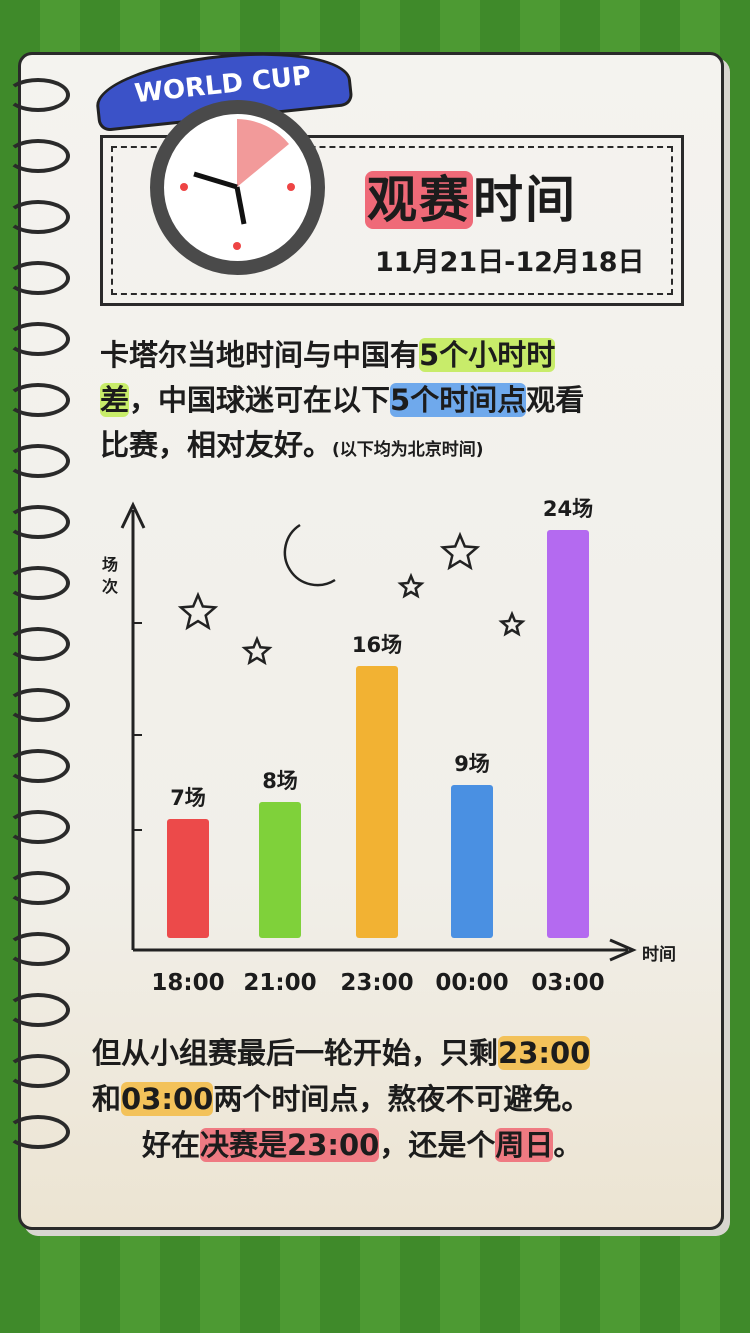 This screenshot has height=1333, width=750. I want to click on bar-21:00, so click(280, 870).